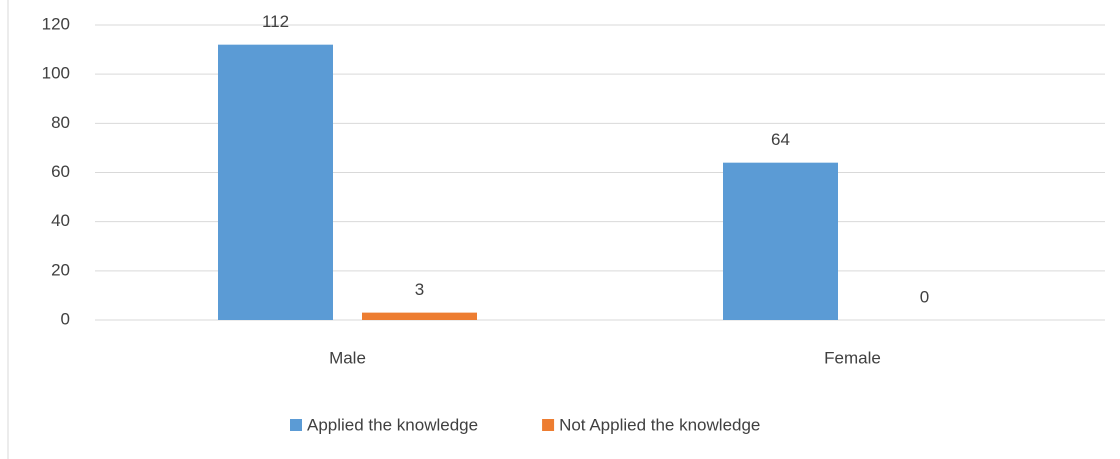 This screenshot has width=1120, height=459. Describe the element at coordinates (392, 424) in the screenshot. I see `legend-label: Applied the knowledge` at that location.